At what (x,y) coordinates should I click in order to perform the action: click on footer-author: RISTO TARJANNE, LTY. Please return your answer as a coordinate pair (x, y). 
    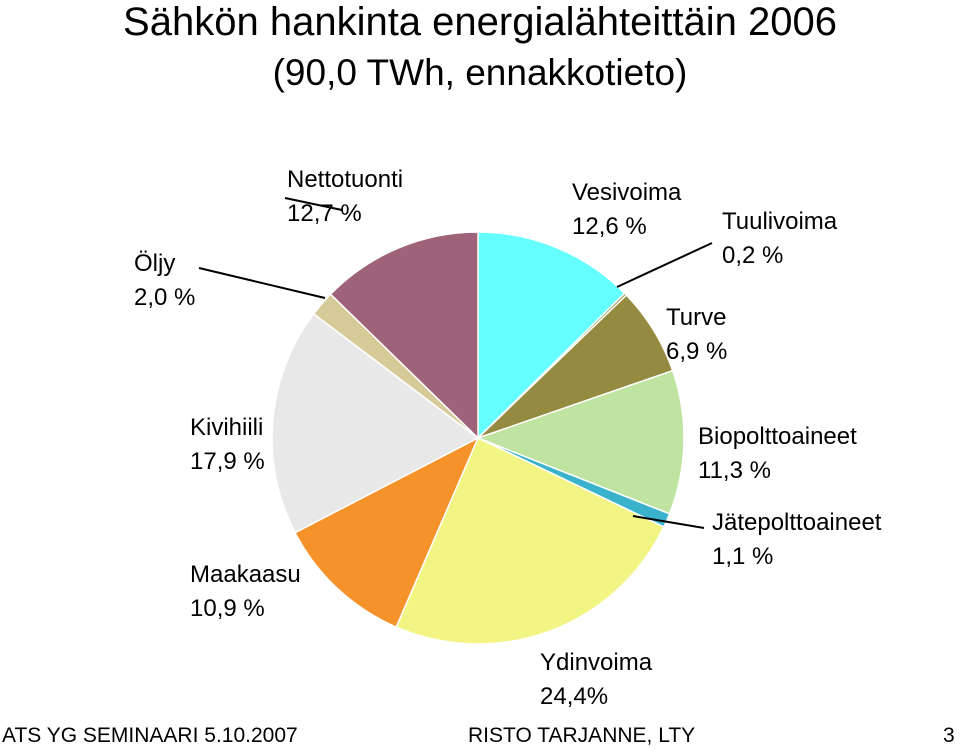
    Looking at the image, I should click on (582, 735).